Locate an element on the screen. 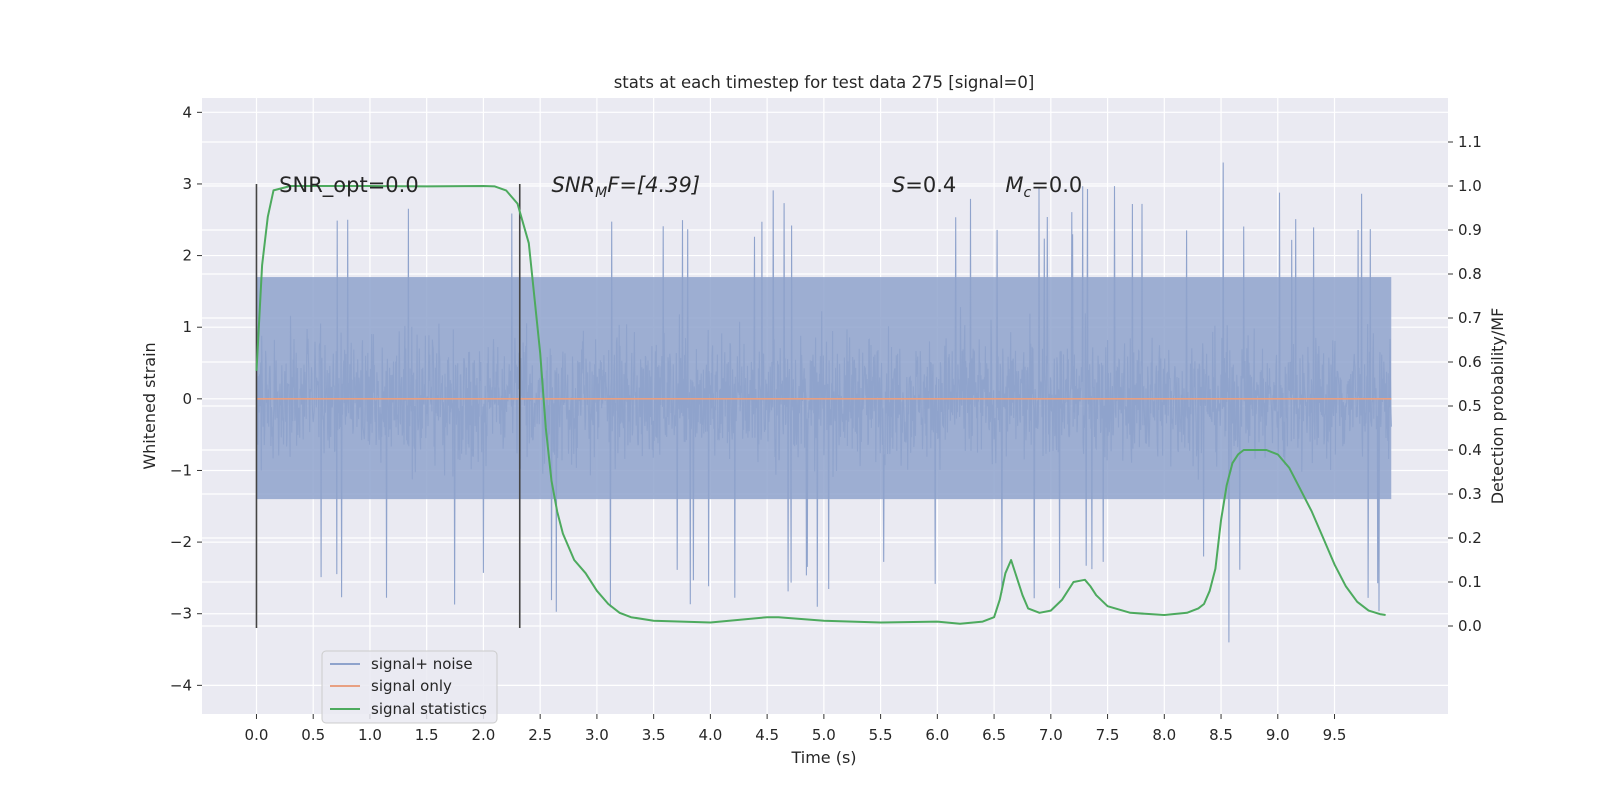 This screenshot has height=800, width=1600. y-axis-label-left: Whitened strain is located at coordinates (149, 405).